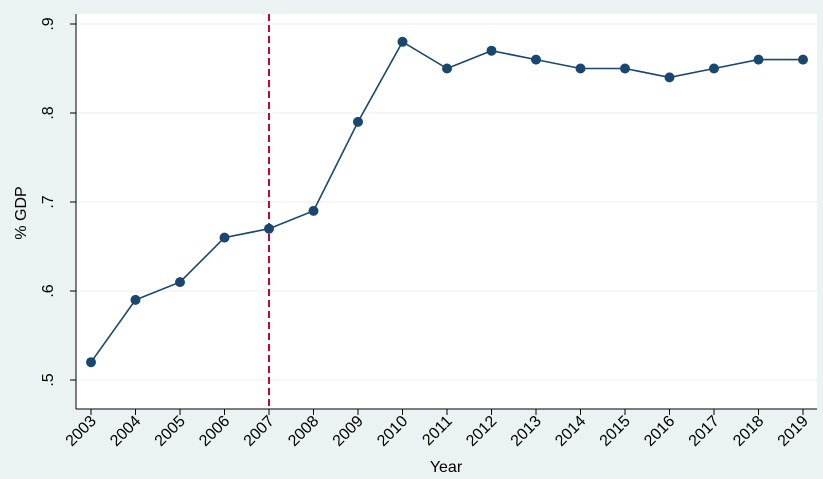 This screenshot has height=479, width=823. Describe the element at coordinates (526, 431) in the screenshot. I see `x-tick-label: 2013` at that location.